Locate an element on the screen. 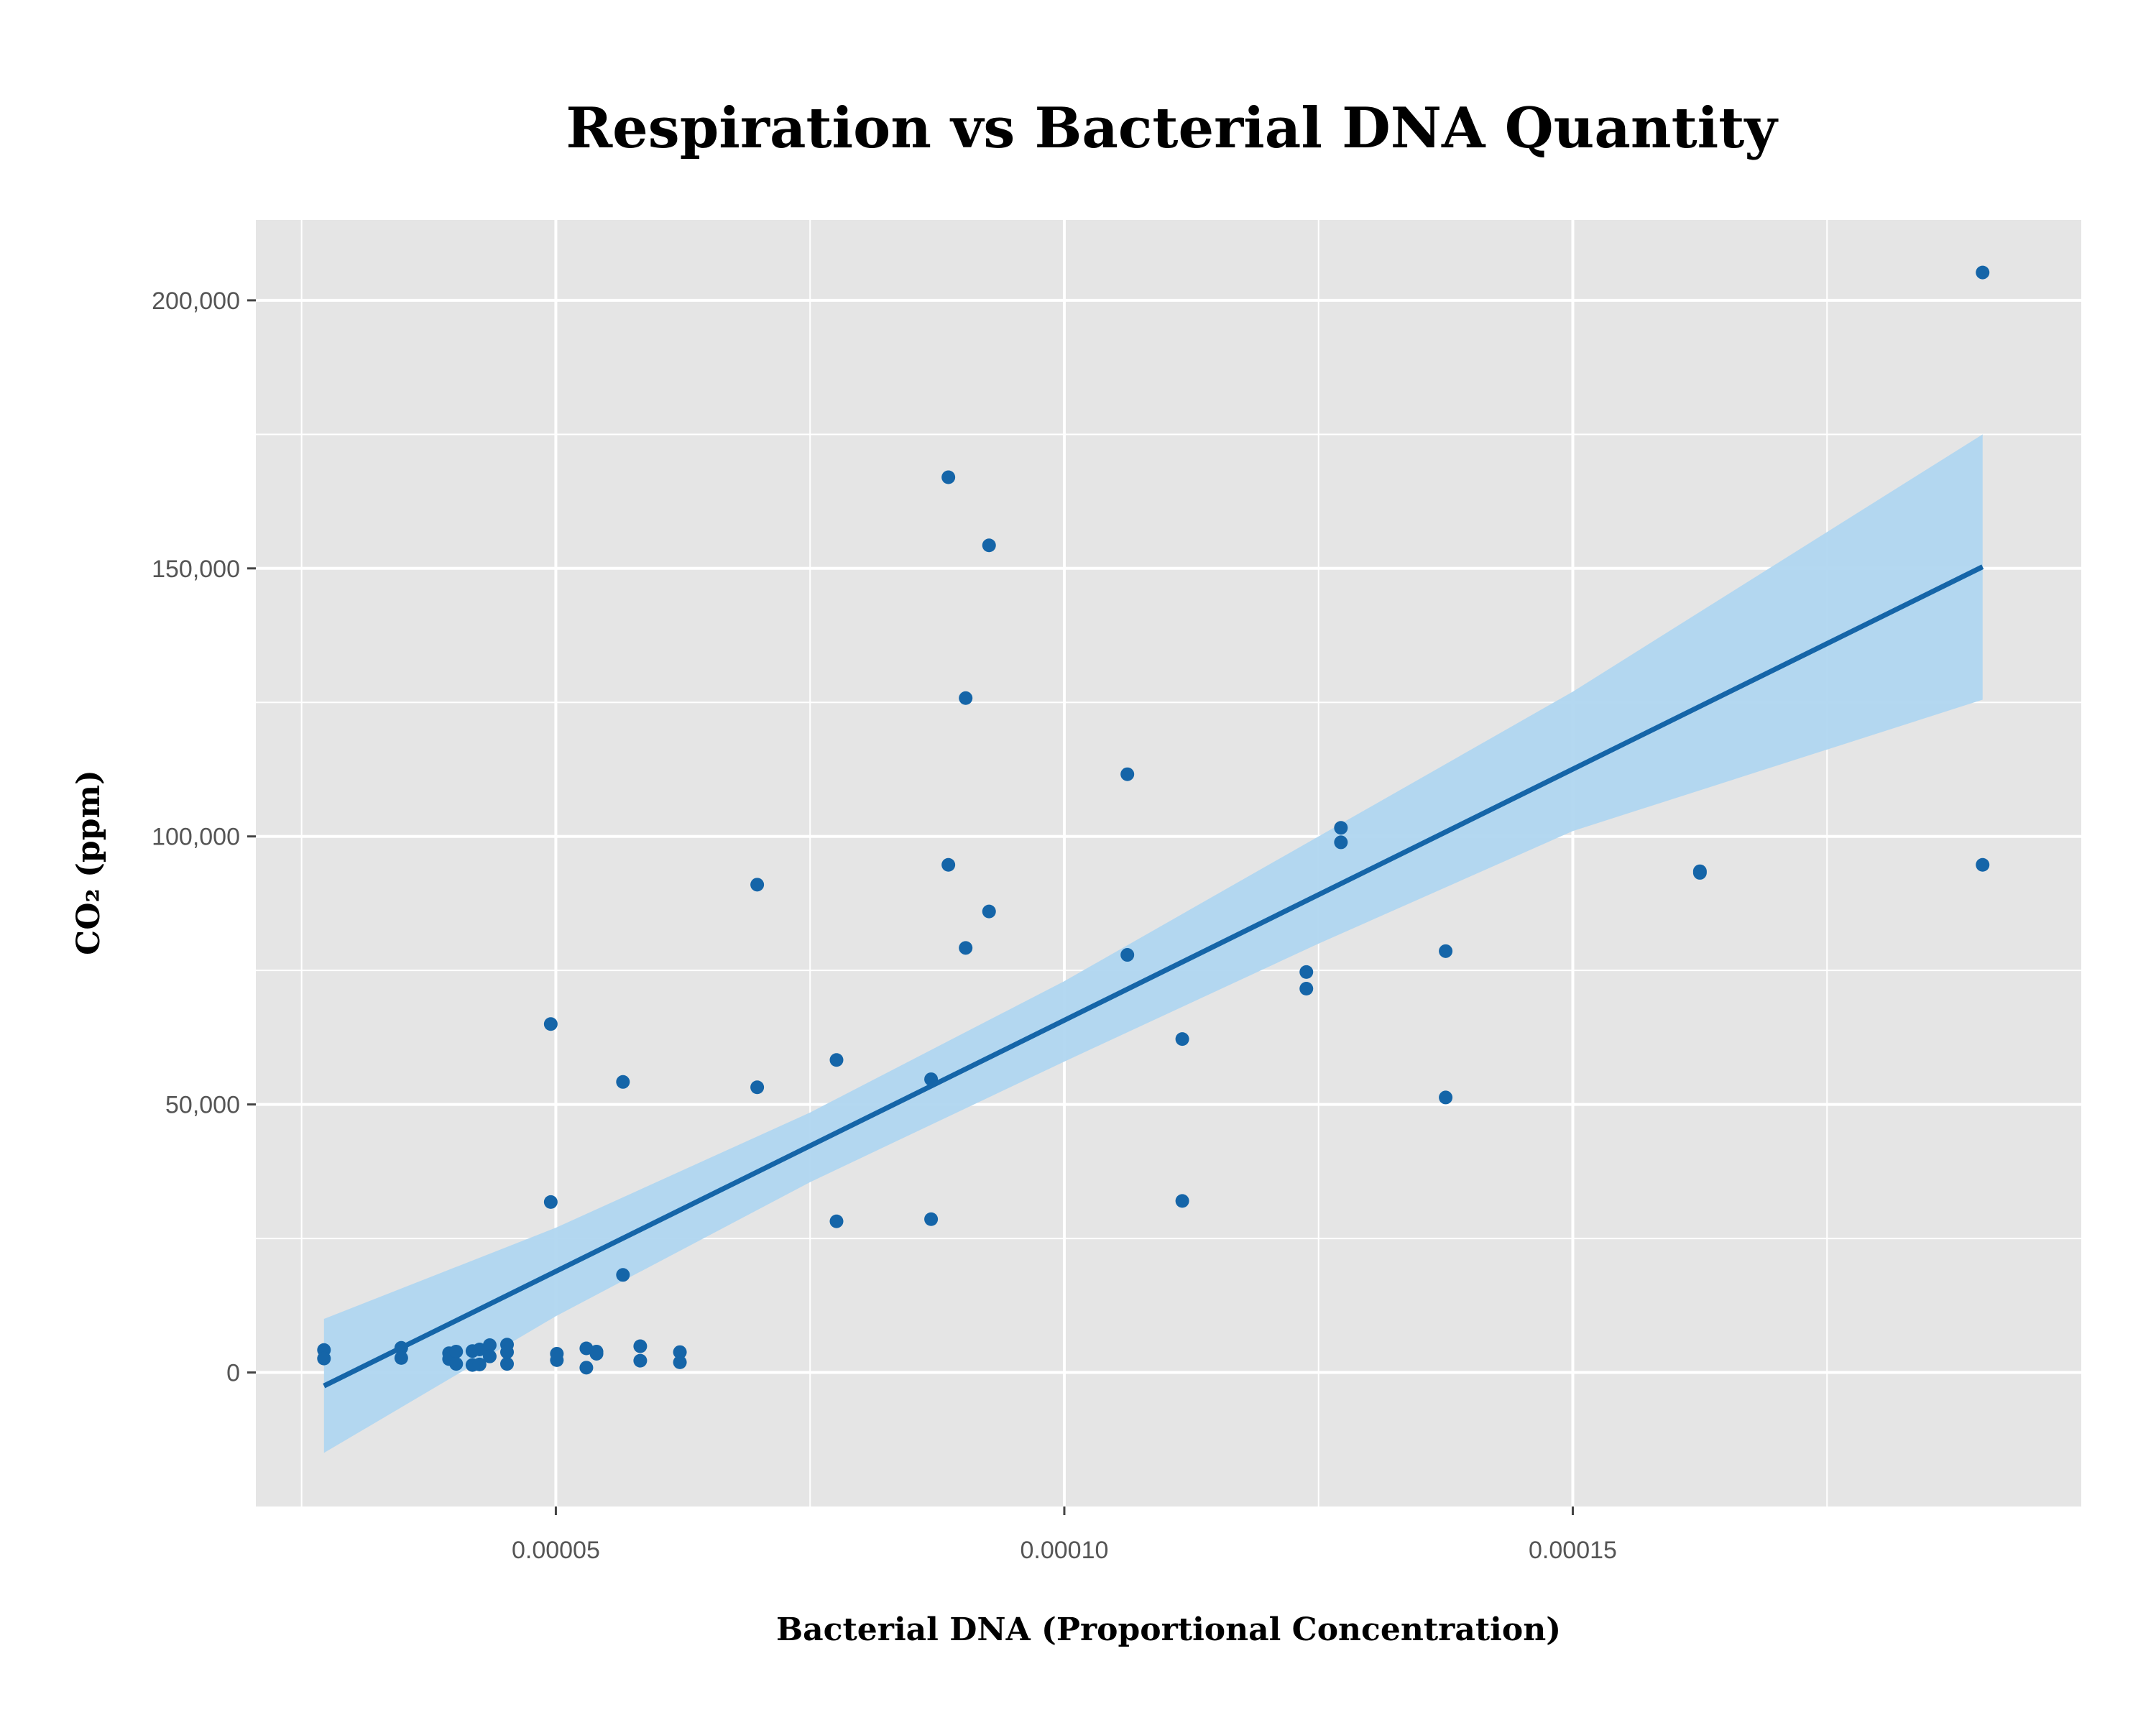 The width and height of the screenshot is (2156, 1725). y-tick-label: 100,000 is located at coordinates (196, 837).